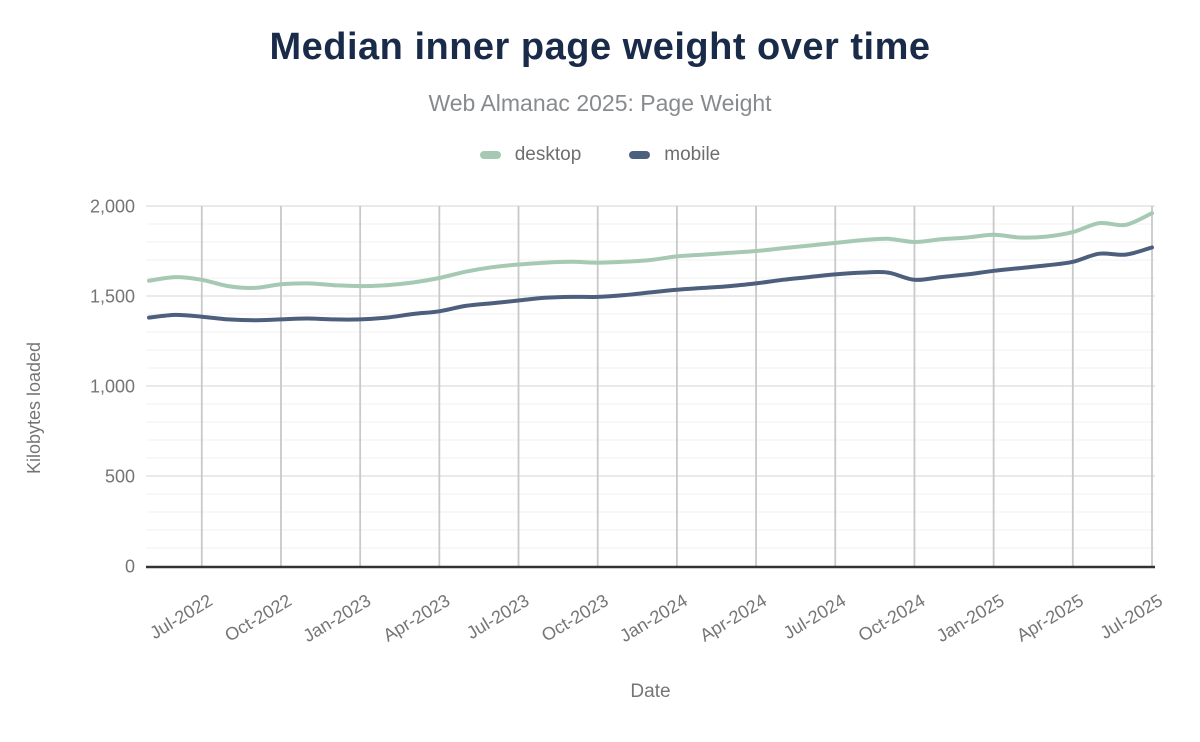  Describe the element at coordinates (600, 103) in the screenshot. I see `chart-subtitle: Web Almanac 2025: Page Weight` at that location.